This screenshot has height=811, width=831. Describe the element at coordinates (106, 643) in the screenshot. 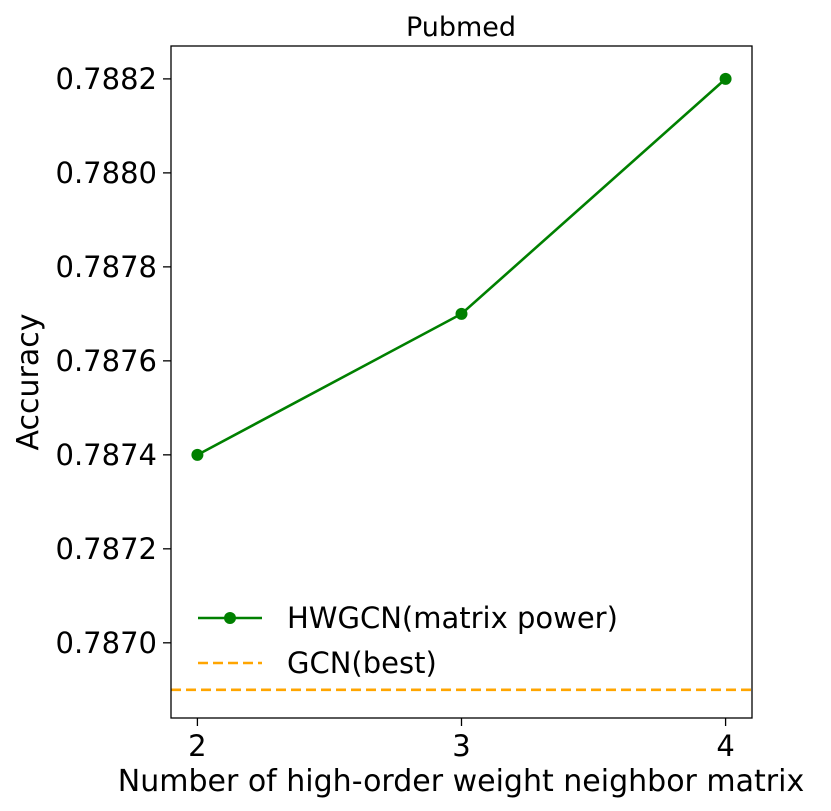

I see `y-tick-label: 0.7870` at that location.